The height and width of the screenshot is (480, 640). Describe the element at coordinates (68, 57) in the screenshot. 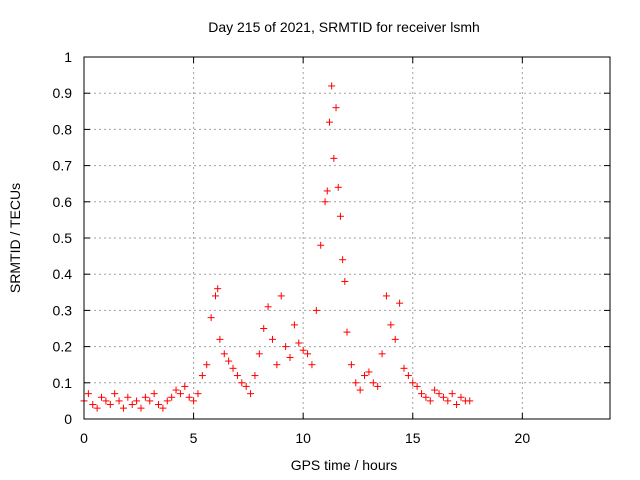

I see `y-tick-label: 1` at that location.